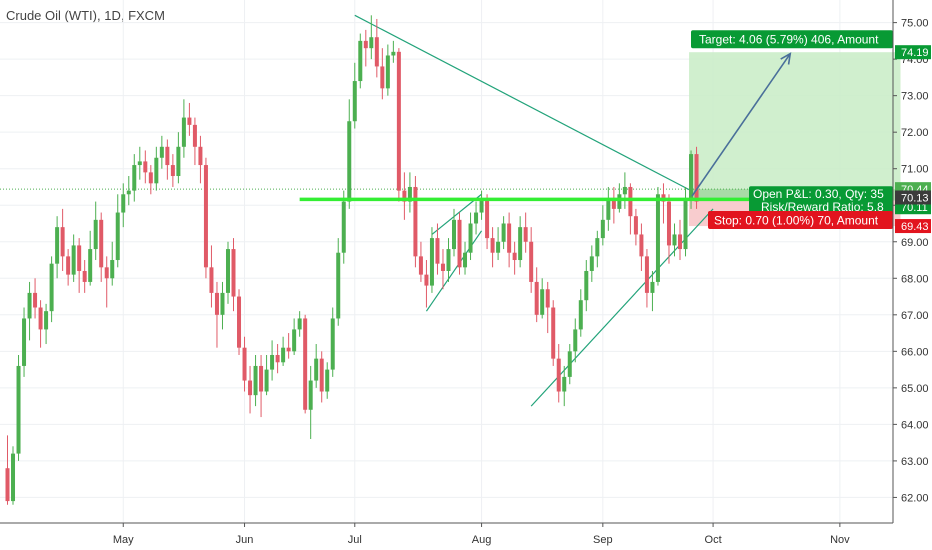 Image resolution: width=932 pixels, height=550 pixels. I want to click on stop-label: Stop: 0.70 (1.00%) 70, Amount, so click(800, 220).